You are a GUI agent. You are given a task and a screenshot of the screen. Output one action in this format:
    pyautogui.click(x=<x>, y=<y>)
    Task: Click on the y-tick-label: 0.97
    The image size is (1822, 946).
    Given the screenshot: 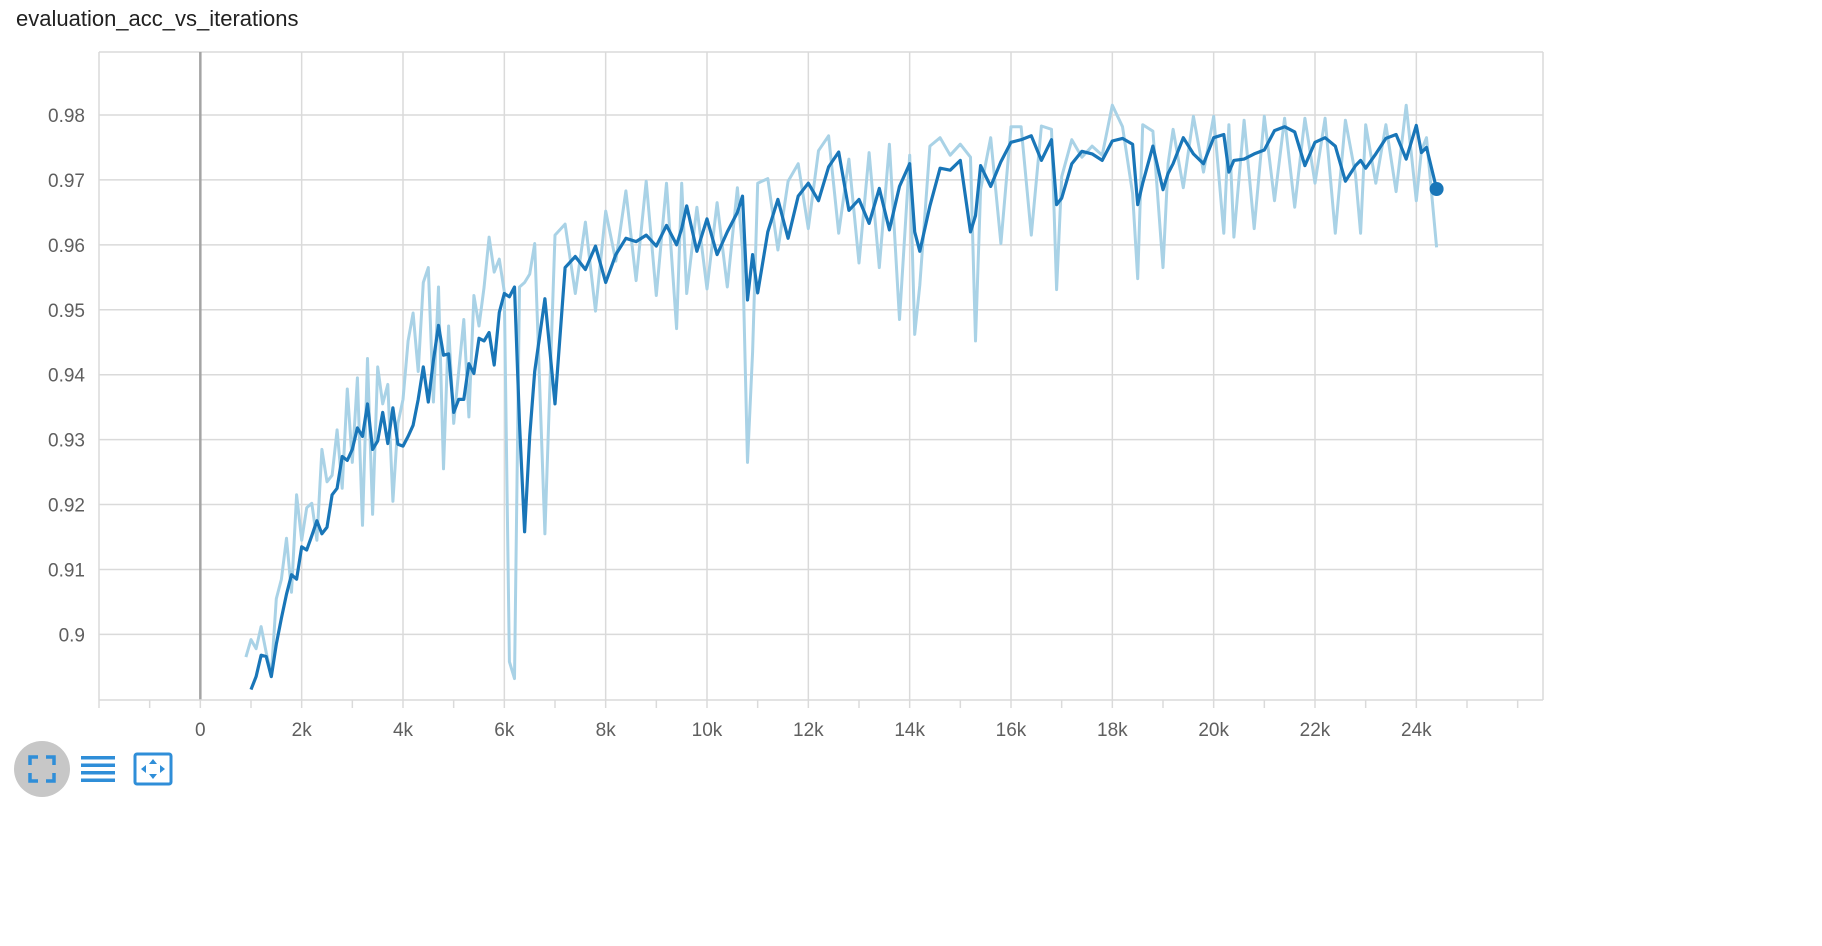 What is the action you would take?
    pyautogui.click(x=66, y=181)
    